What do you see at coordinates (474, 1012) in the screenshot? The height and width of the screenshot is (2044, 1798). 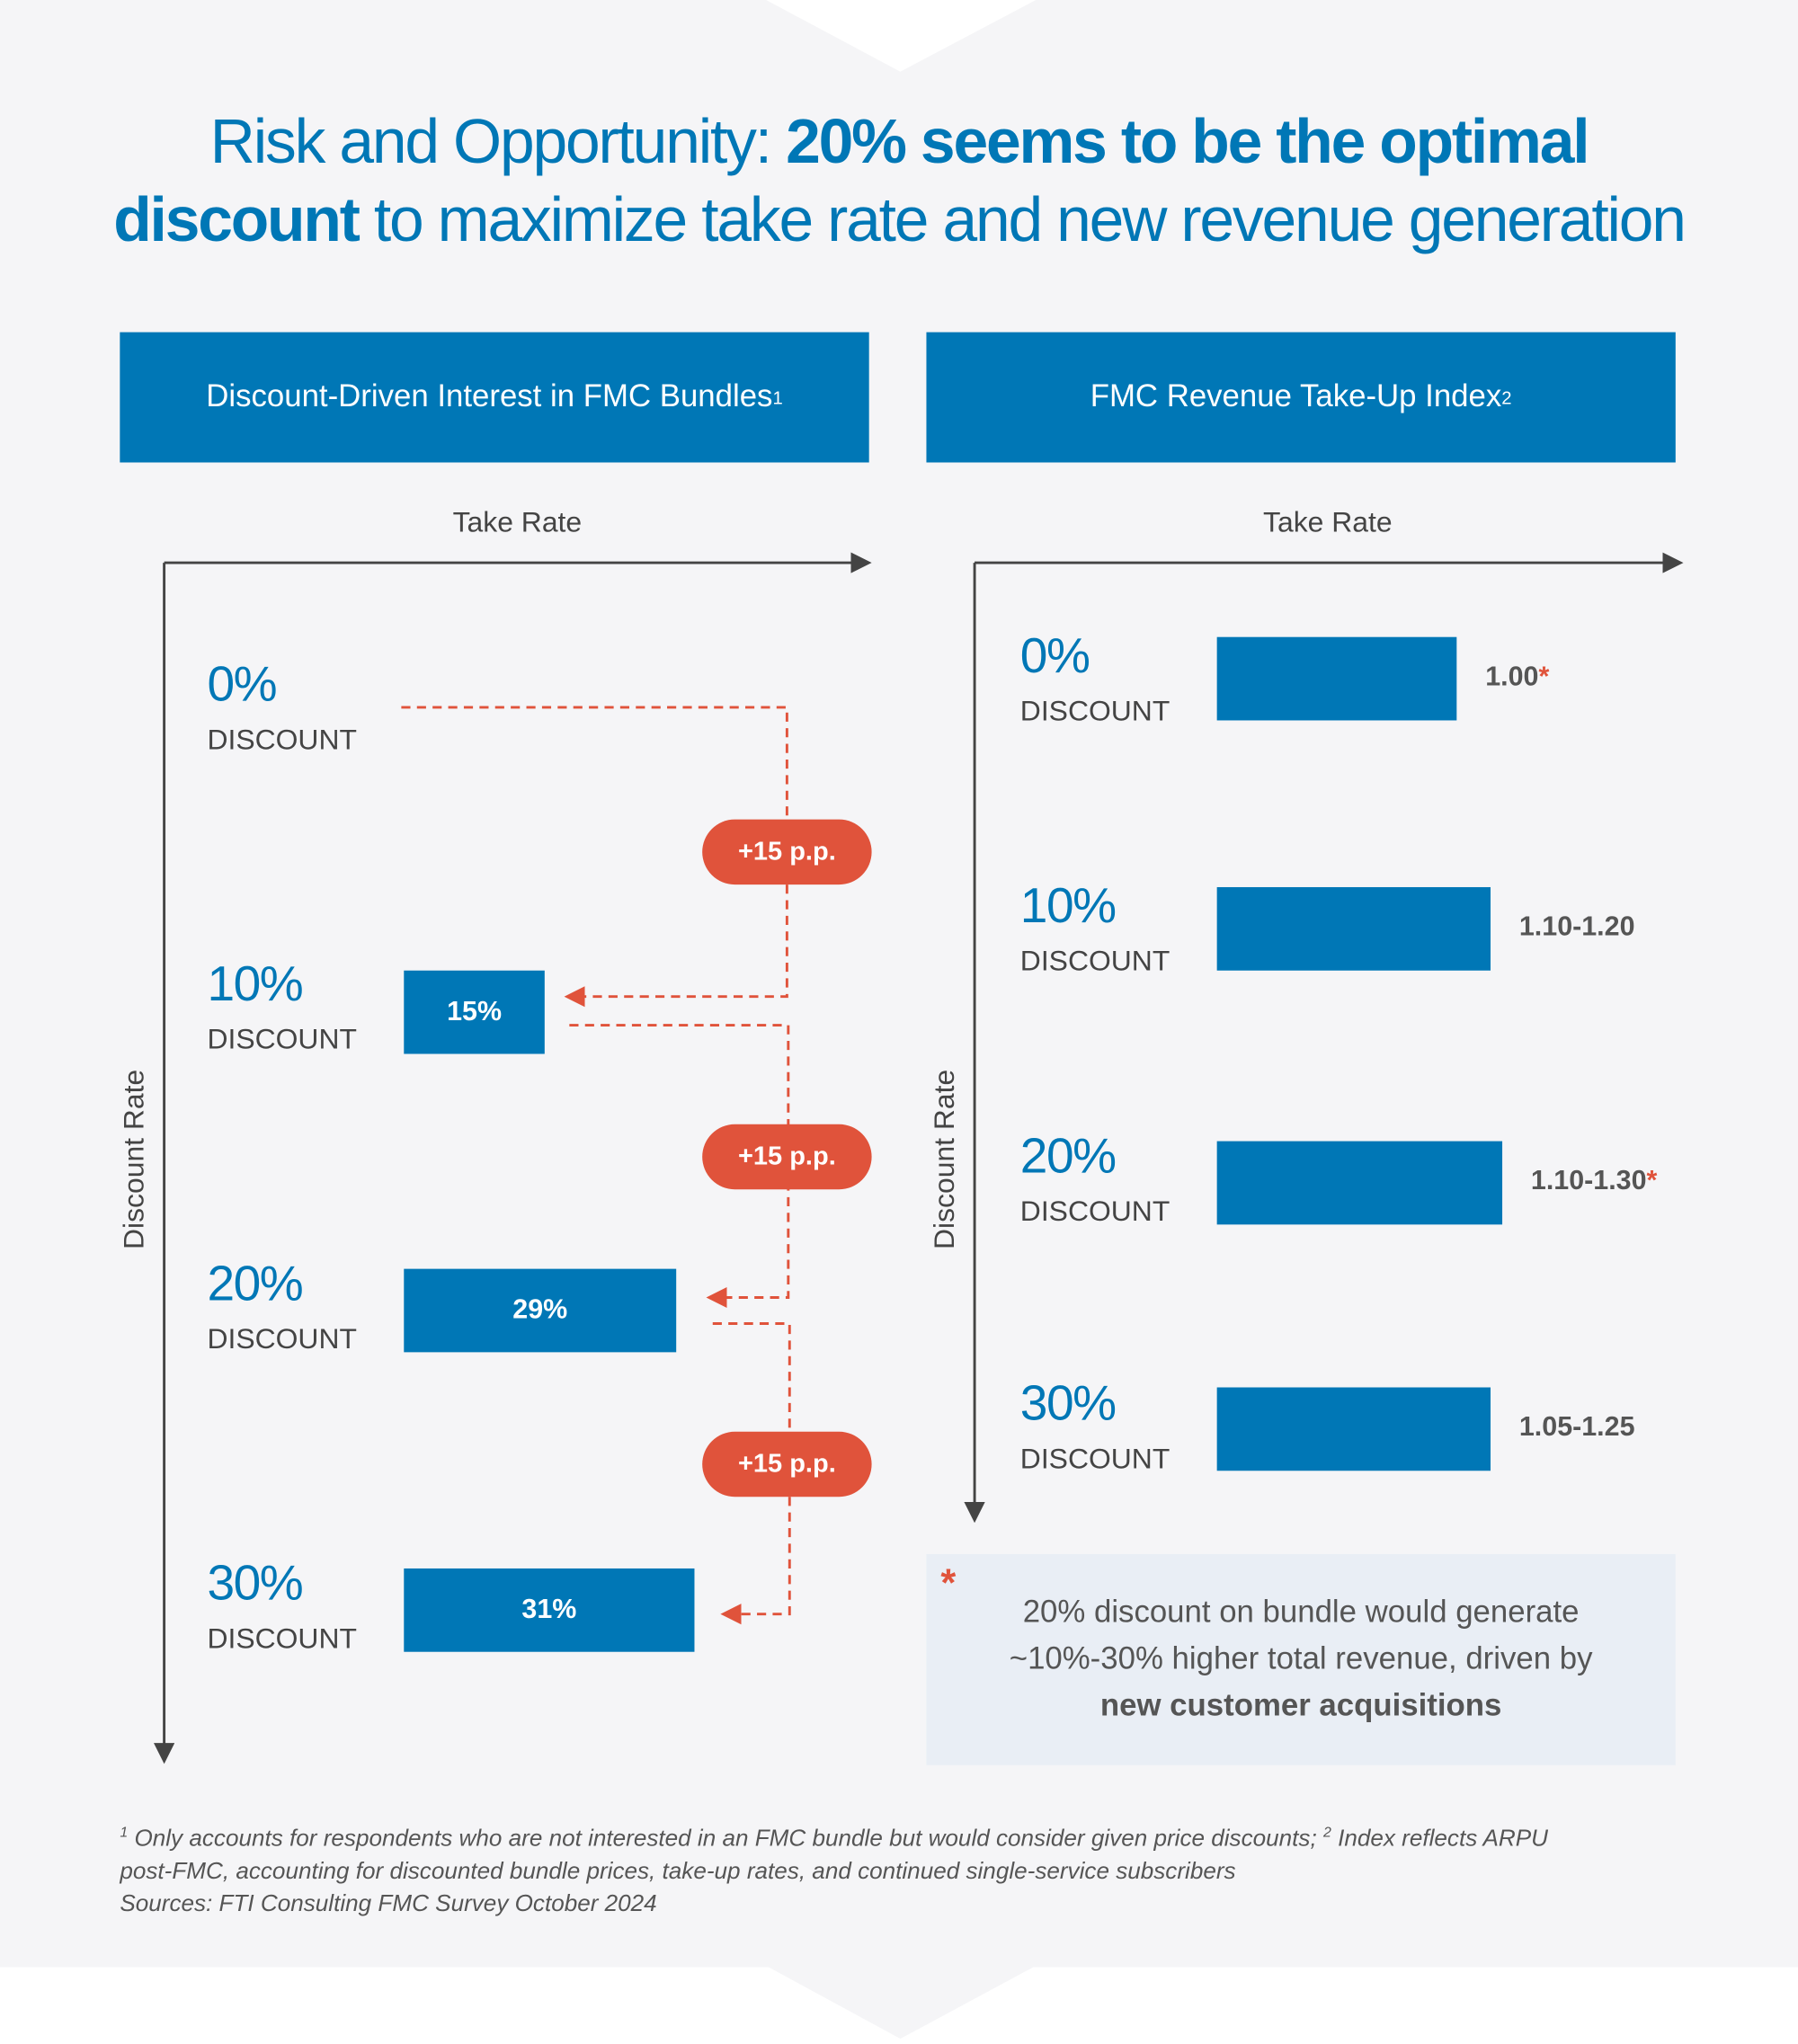 I see `take-rate-bar: 15%` at bounding box center [474, 1012].